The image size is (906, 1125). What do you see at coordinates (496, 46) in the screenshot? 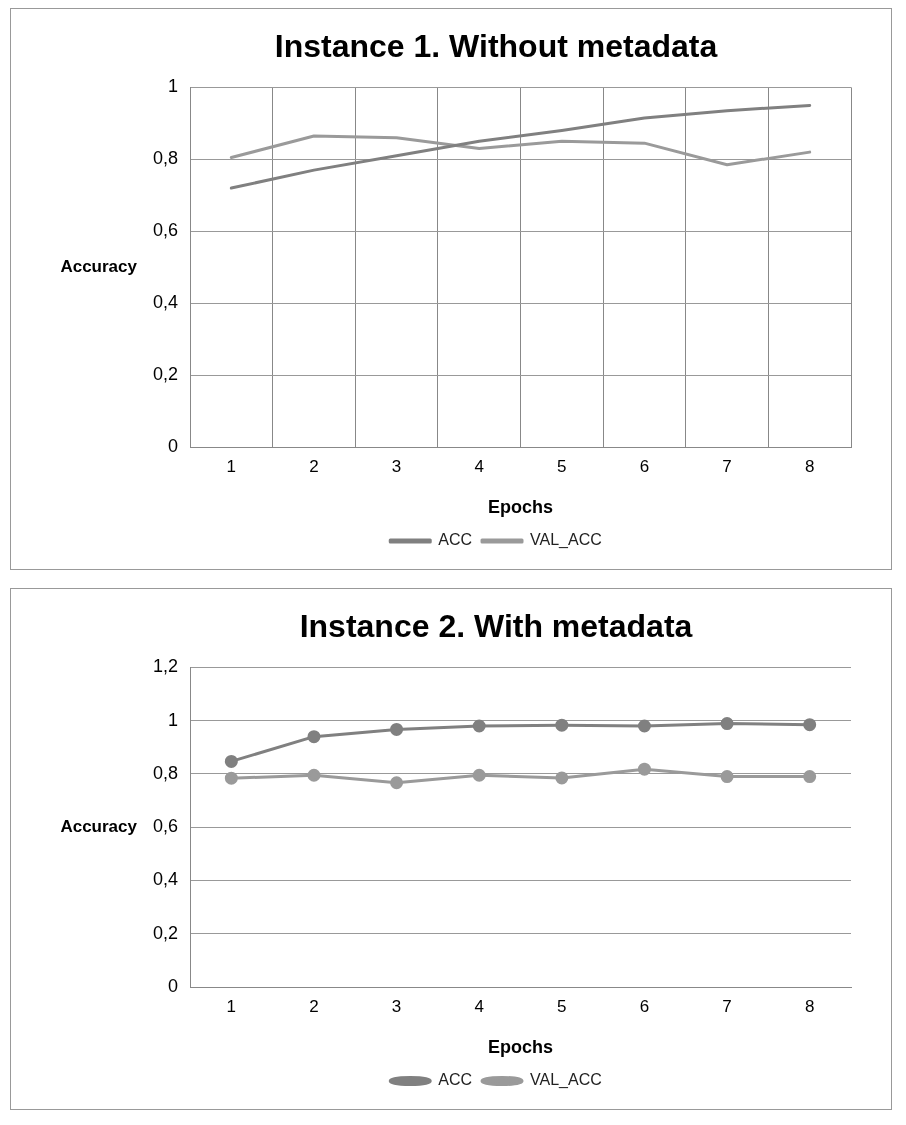
I see `chart-title: Instance 1. Without metadata` at bounding box center [496, 46].